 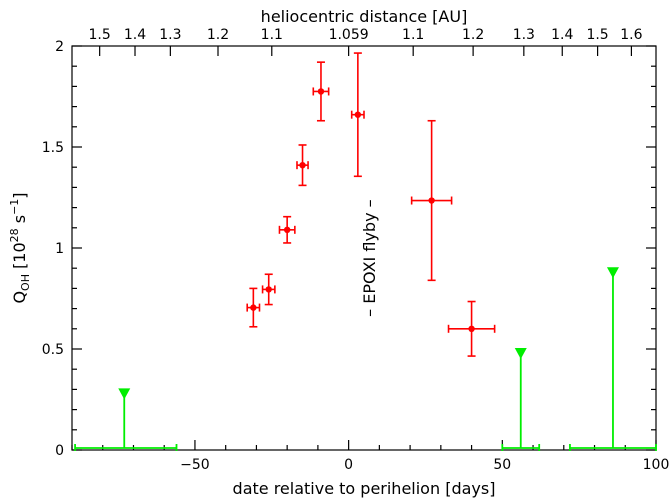 What do you see at coordinates (195, 465) in the screenshot?
I see `x-tick-label: −50` at bounding box center [195, 465].